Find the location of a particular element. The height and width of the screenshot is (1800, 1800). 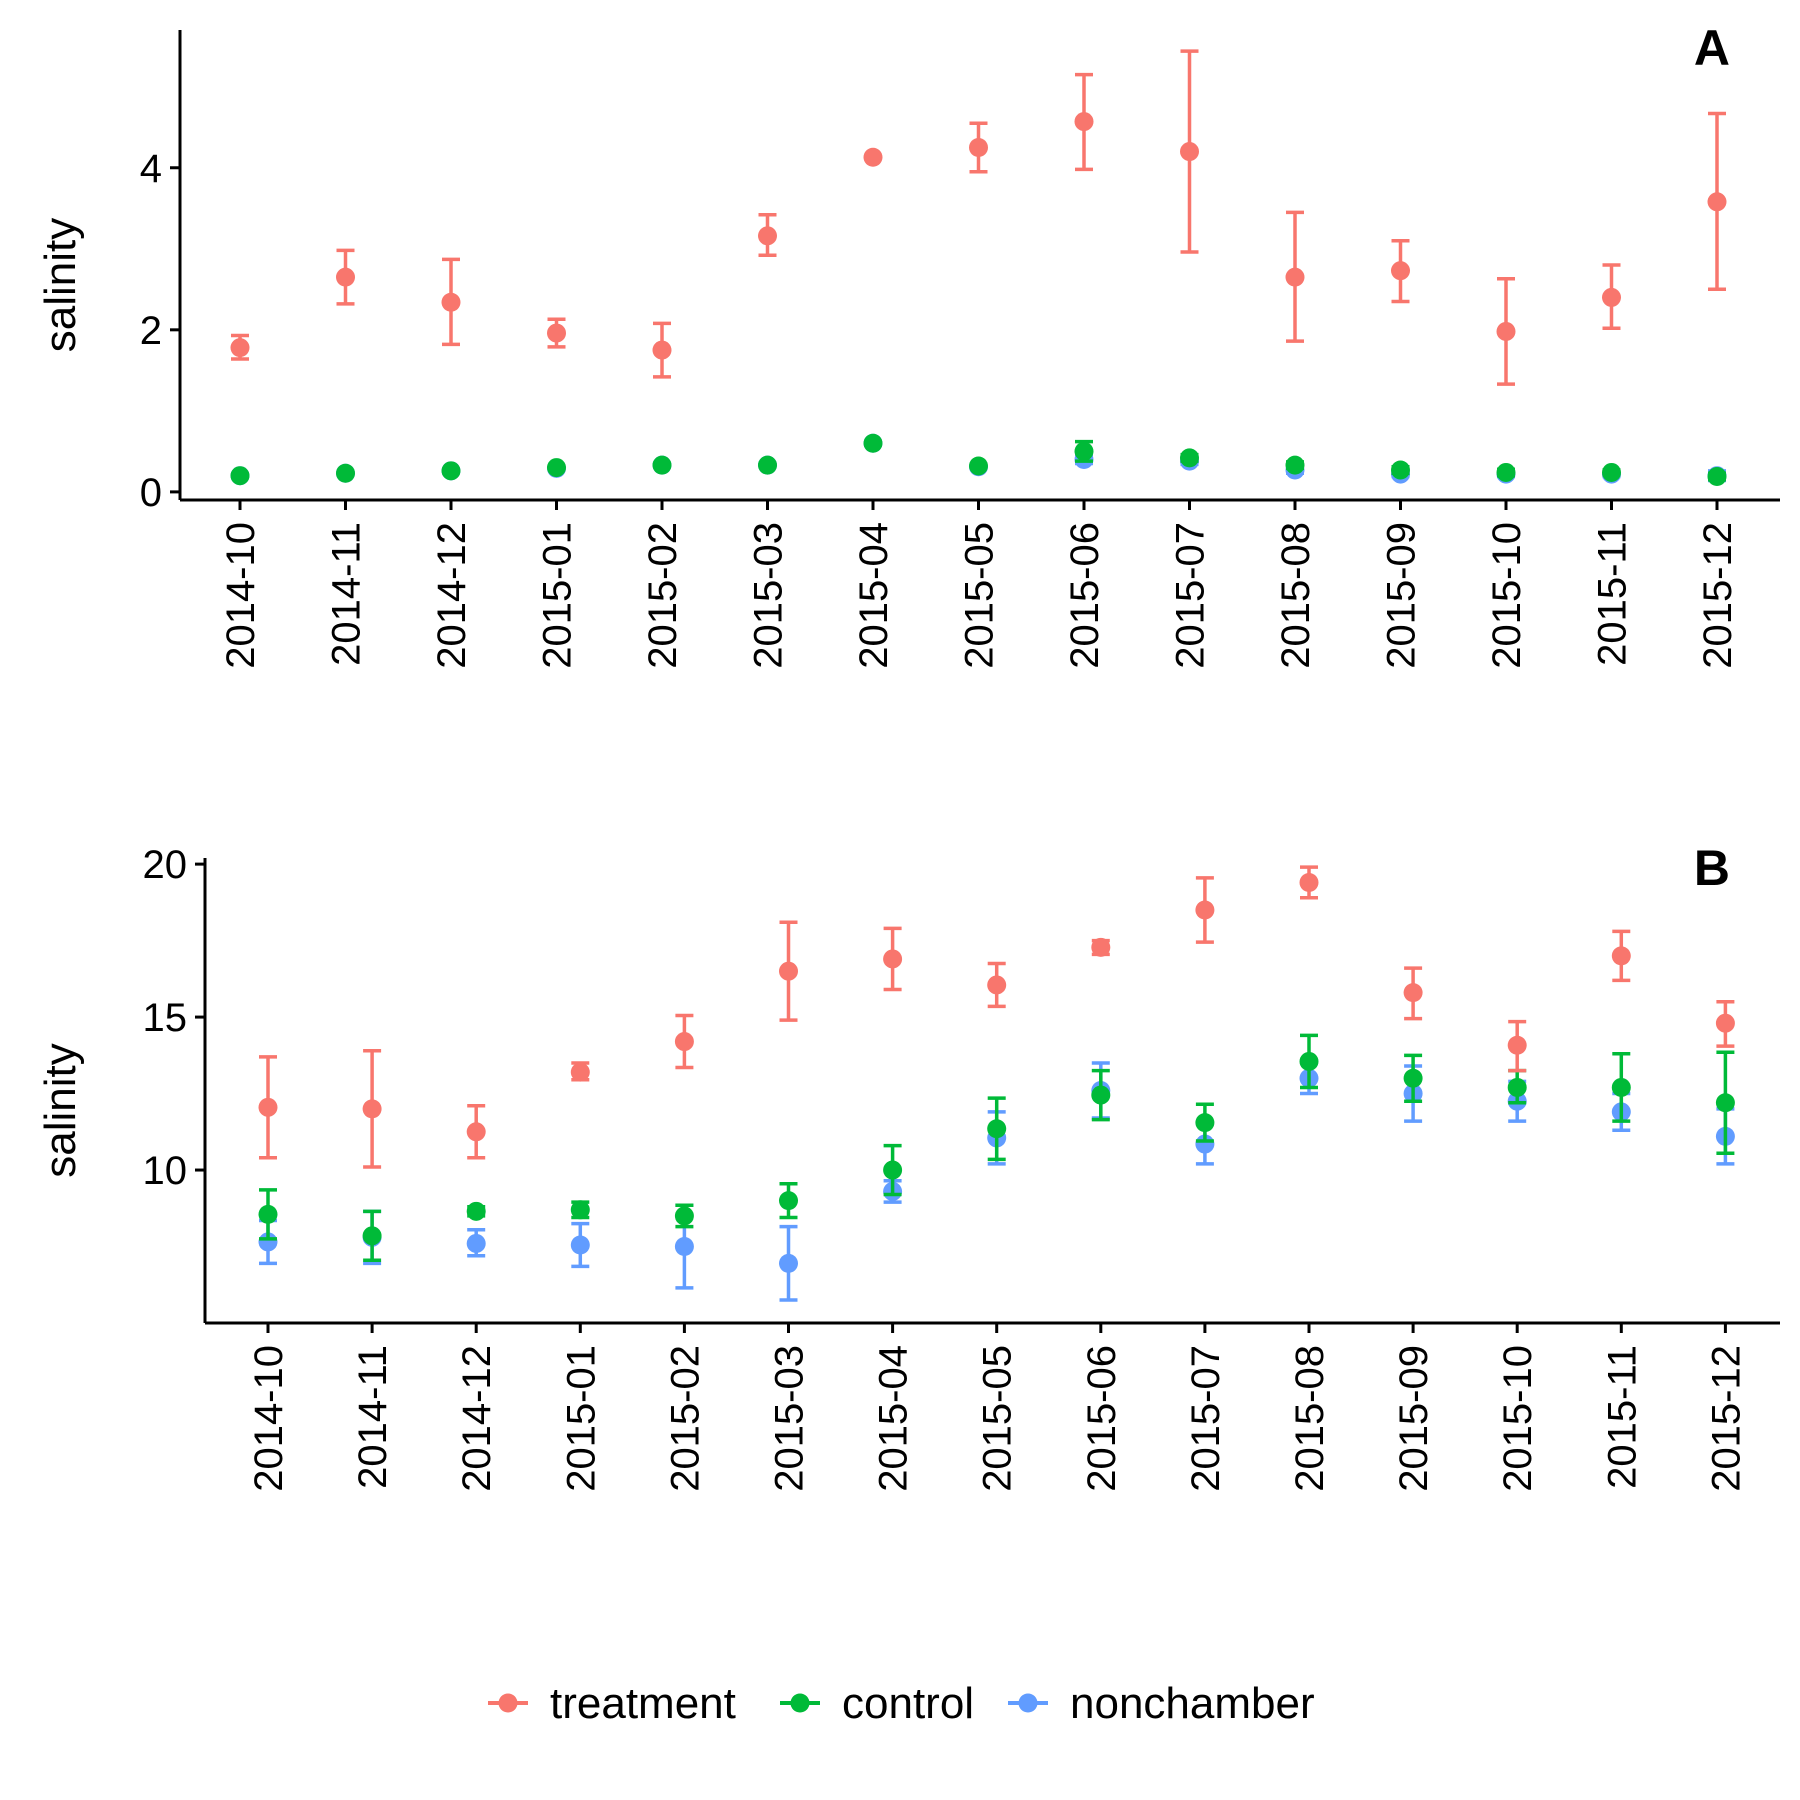

x-tick-label: 2015-10 is located at coordinates (1518, 1418).